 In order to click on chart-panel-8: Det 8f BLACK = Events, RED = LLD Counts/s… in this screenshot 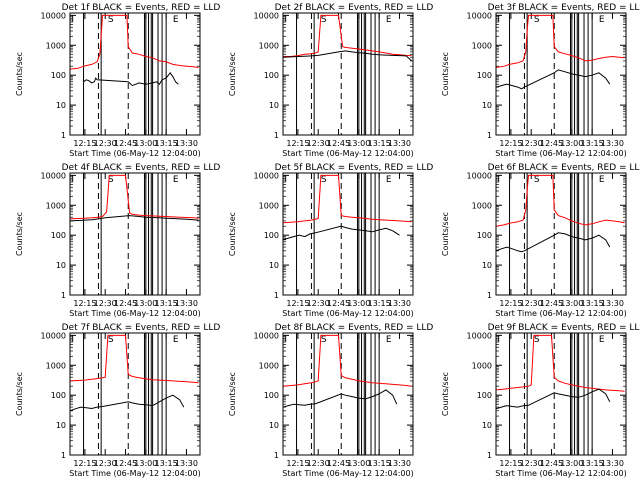, I will do `click(330, 400)`.